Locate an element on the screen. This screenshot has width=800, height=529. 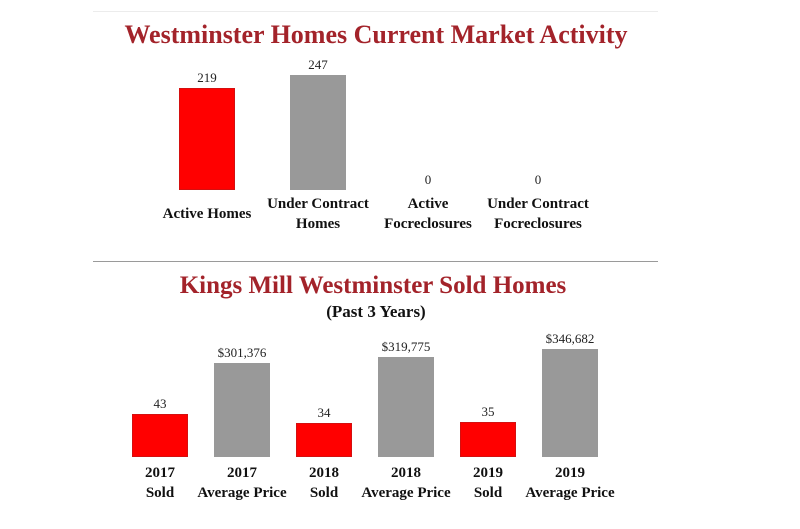
data-label: 219 is located at coordinates (207, 78).